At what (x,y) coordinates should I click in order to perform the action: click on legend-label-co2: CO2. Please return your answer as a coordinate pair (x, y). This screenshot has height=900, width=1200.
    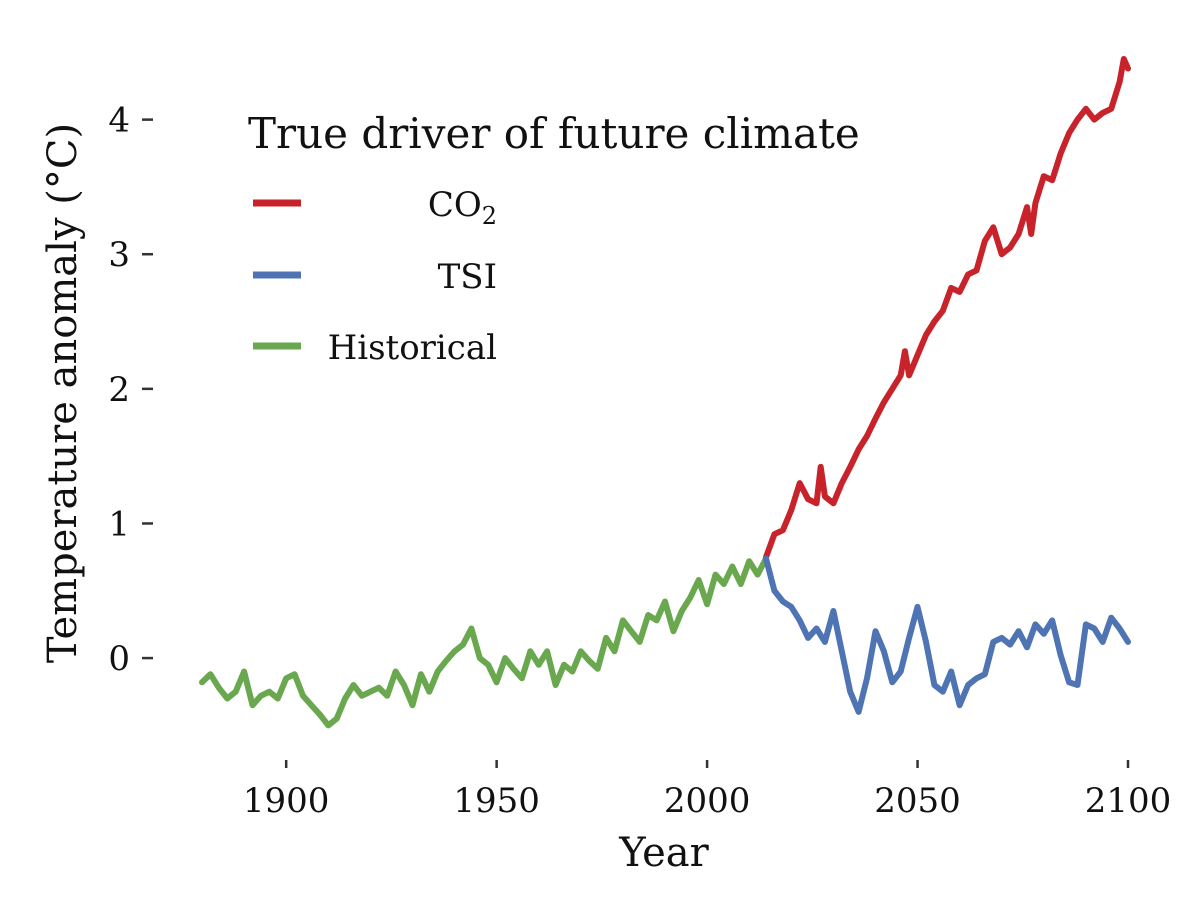
    Looking at the image, I should click on (462, 207).